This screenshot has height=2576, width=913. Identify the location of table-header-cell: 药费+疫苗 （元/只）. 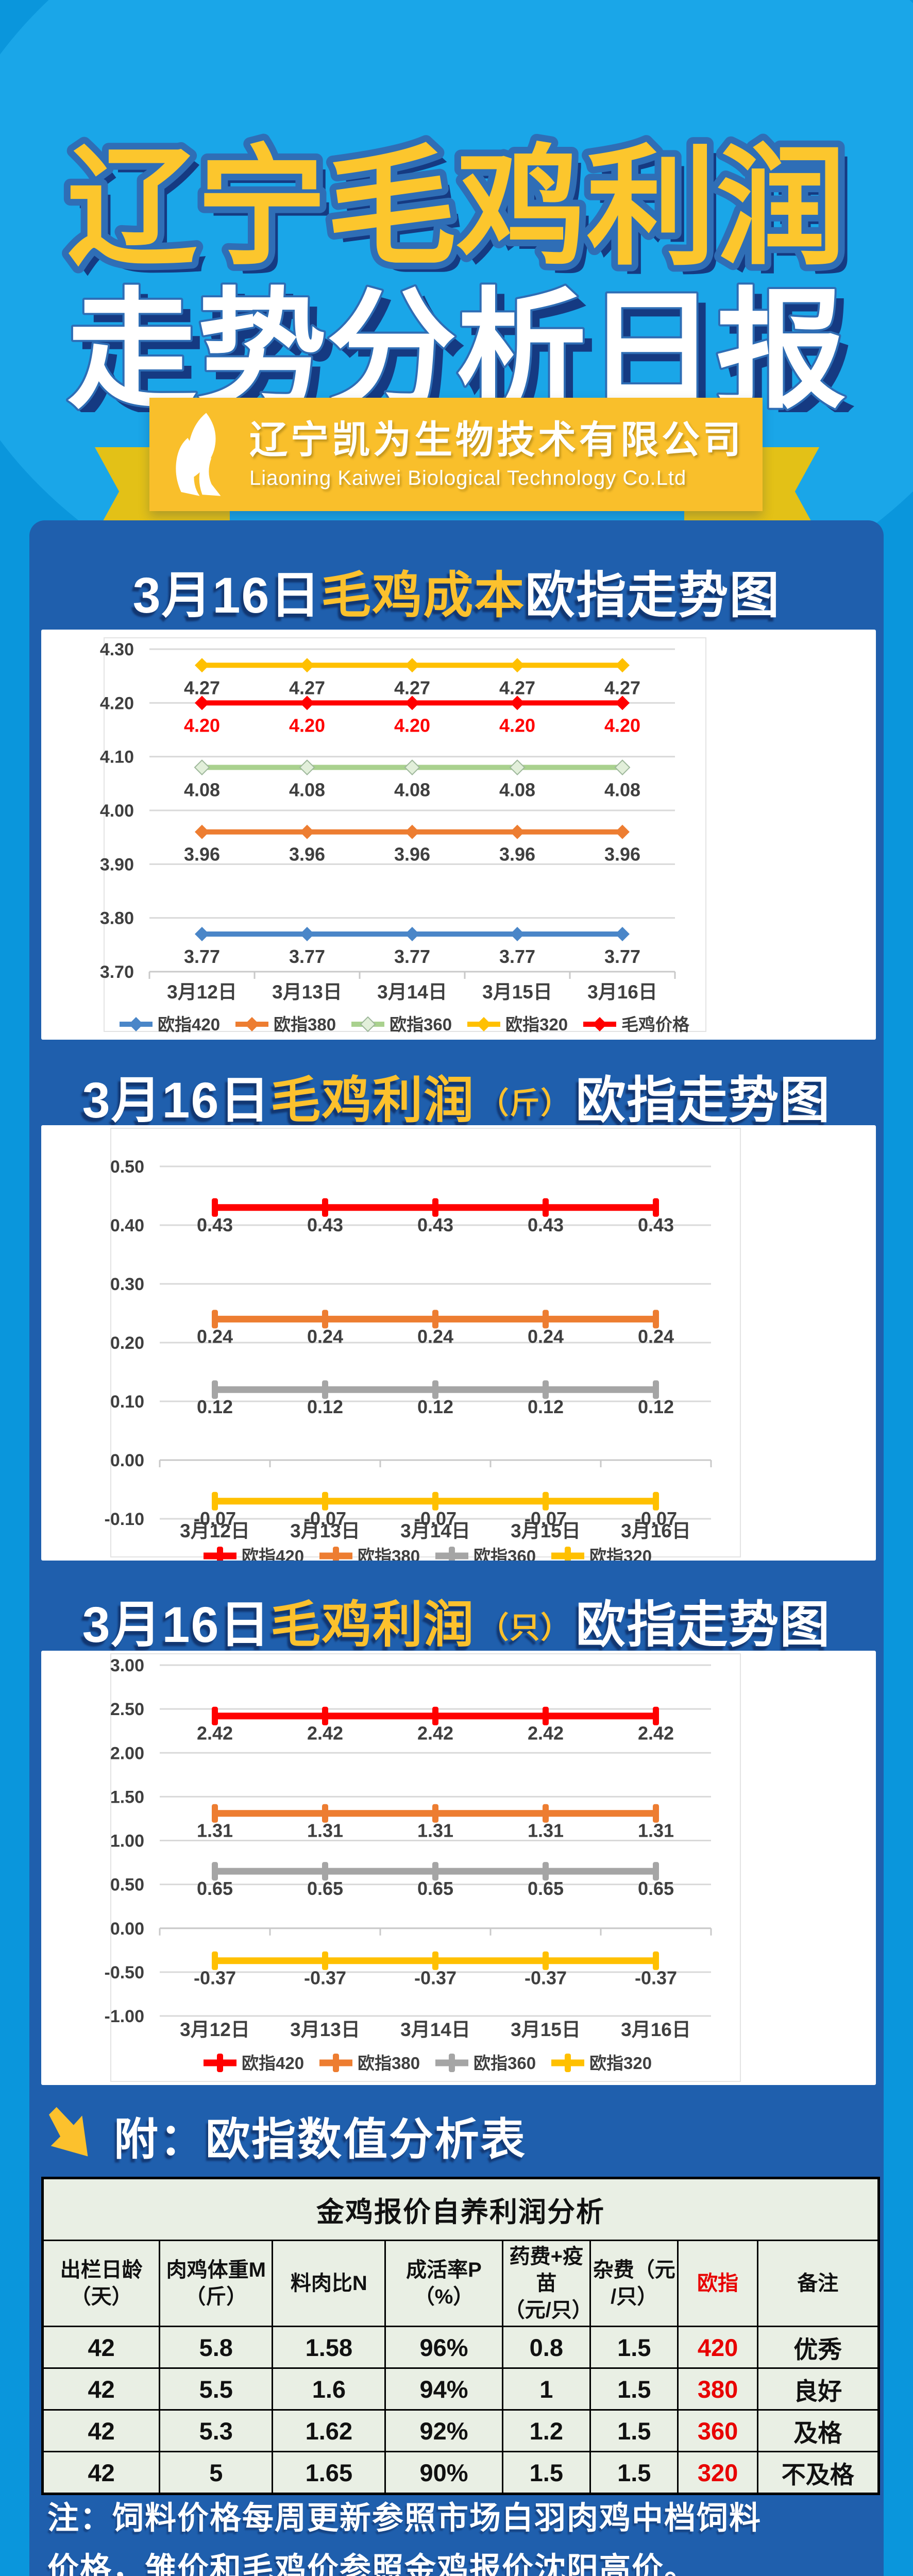
(547, 2283).